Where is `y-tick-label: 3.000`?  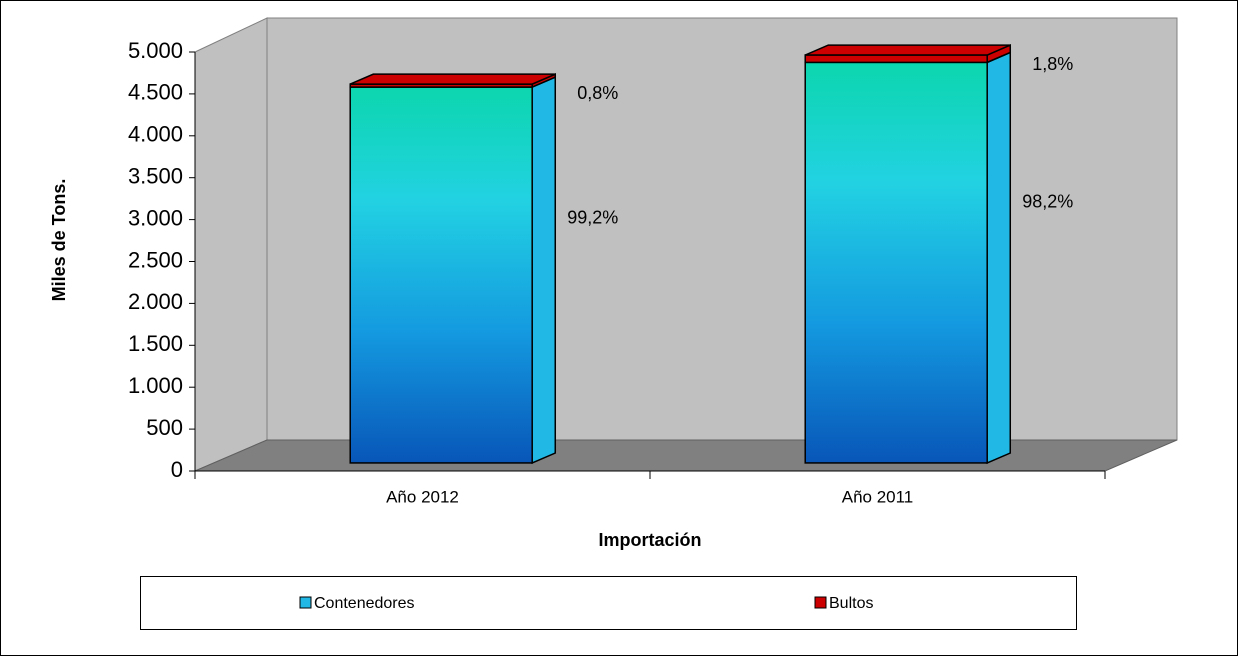 y-tick-label: 3.000 is located at coordinates (155, 217).